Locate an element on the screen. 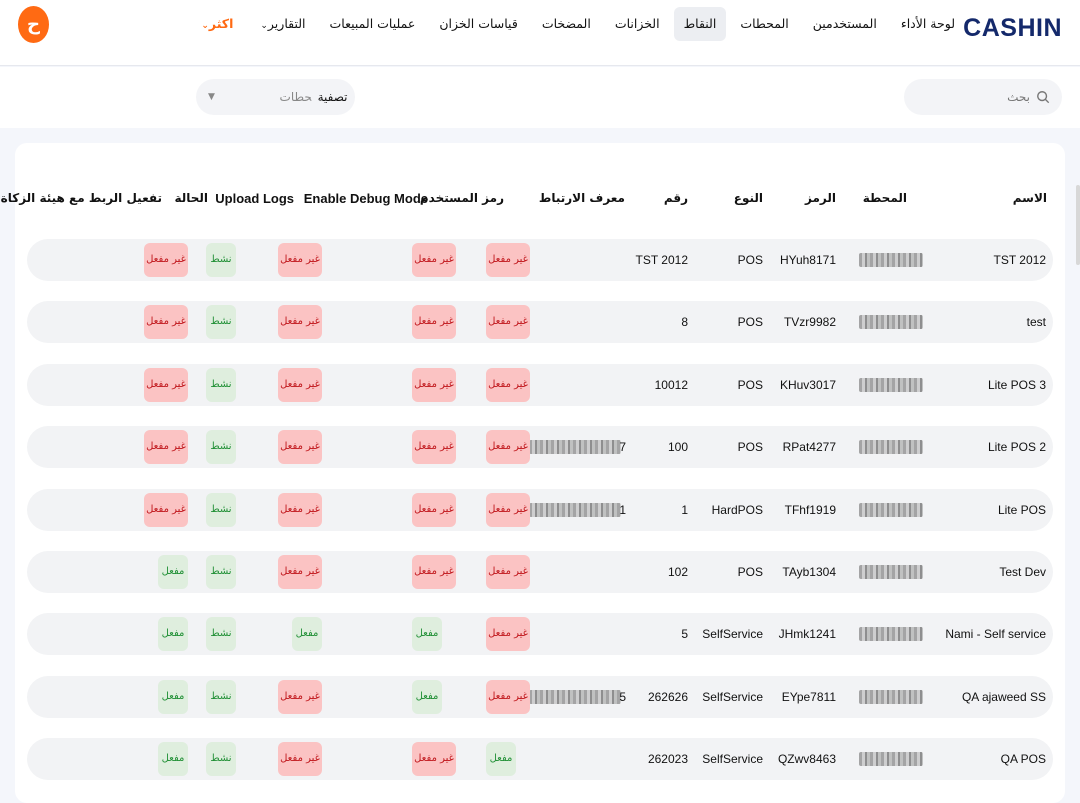 The width and height of the screenshot is (1080, 803). nav-item-9: اكثر⌄ is located at coordinates (215, 24).